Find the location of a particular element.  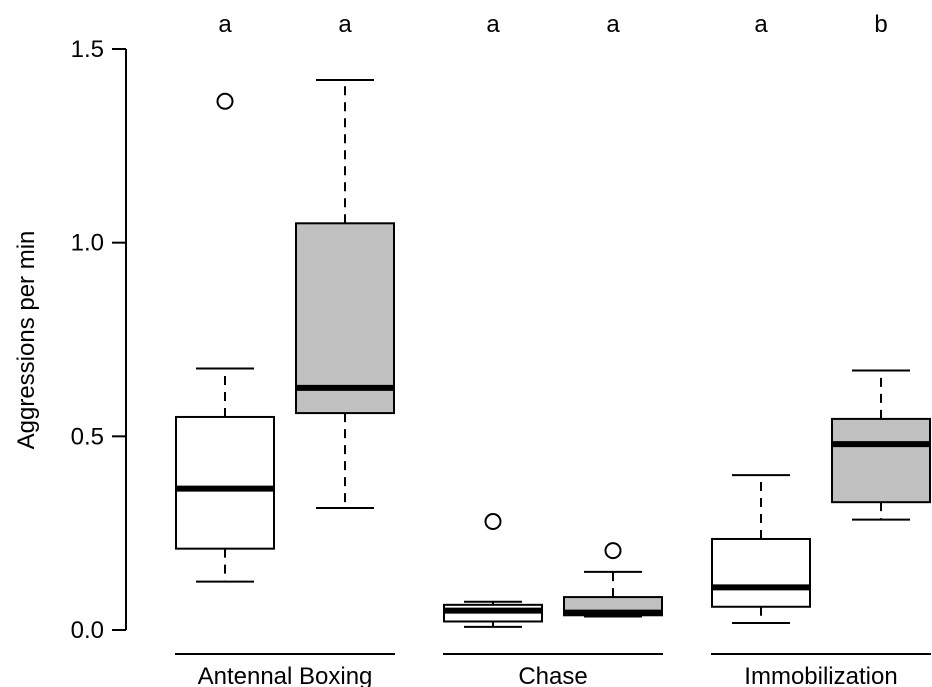

y-axis-title: Aggressions per min is located at coordinates (26, 340).